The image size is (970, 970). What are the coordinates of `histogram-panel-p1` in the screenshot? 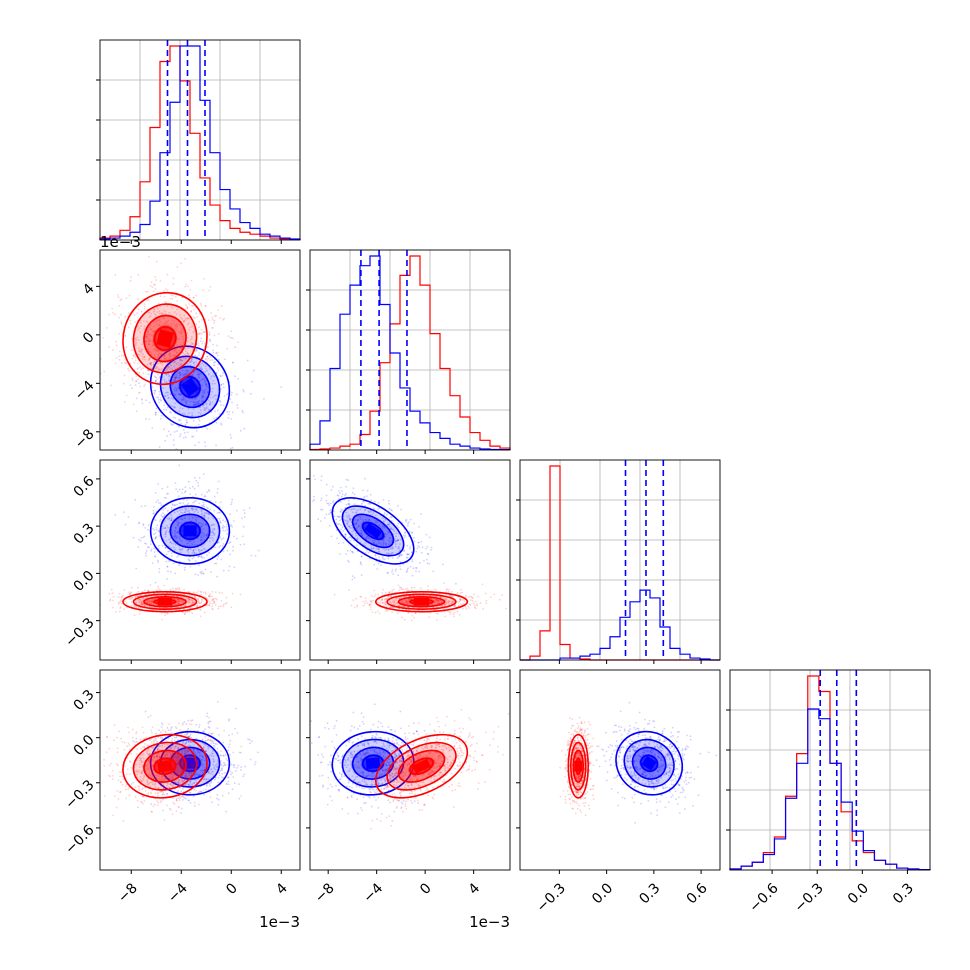 It's located at (198, 141).